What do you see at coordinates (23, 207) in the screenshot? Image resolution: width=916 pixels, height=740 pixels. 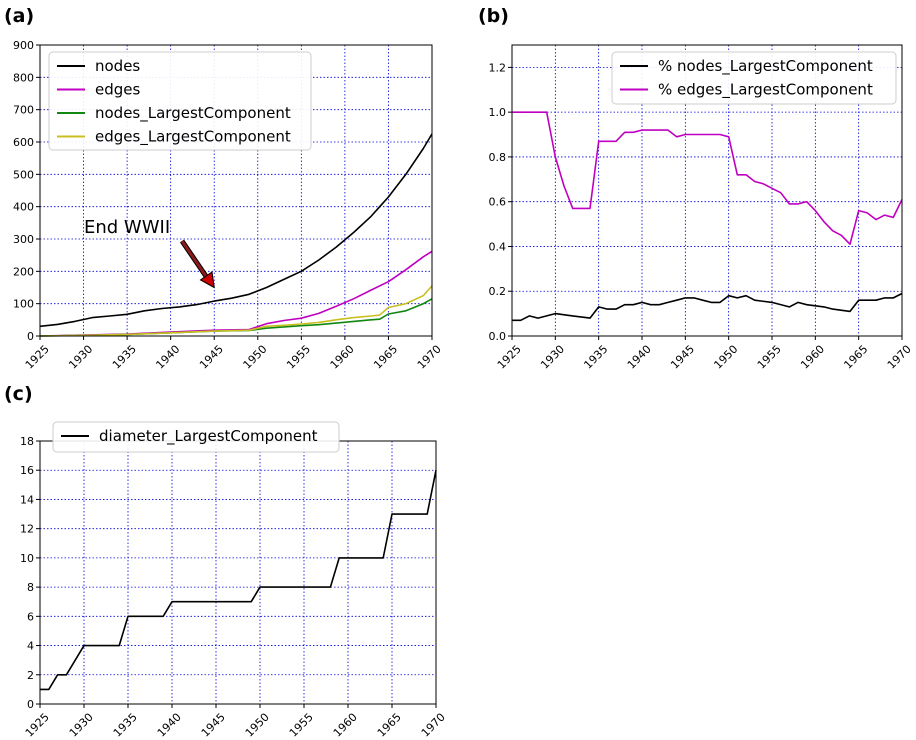 I see `y-tick-label: 400` at bounding box center [23, 207].